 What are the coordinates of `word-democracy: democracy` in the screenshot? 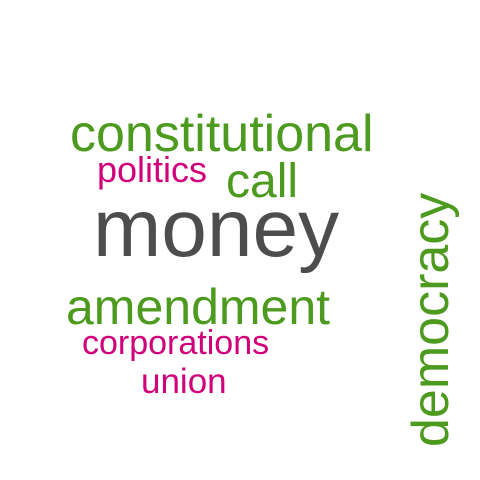 It's located at (431, 319).